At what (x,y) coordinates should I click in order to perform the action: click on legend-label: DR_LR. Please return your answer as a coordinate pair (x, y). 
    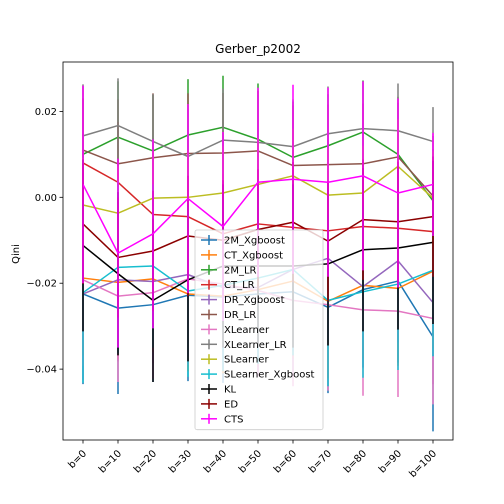
    Looking at the image, I should click on (240, 315).